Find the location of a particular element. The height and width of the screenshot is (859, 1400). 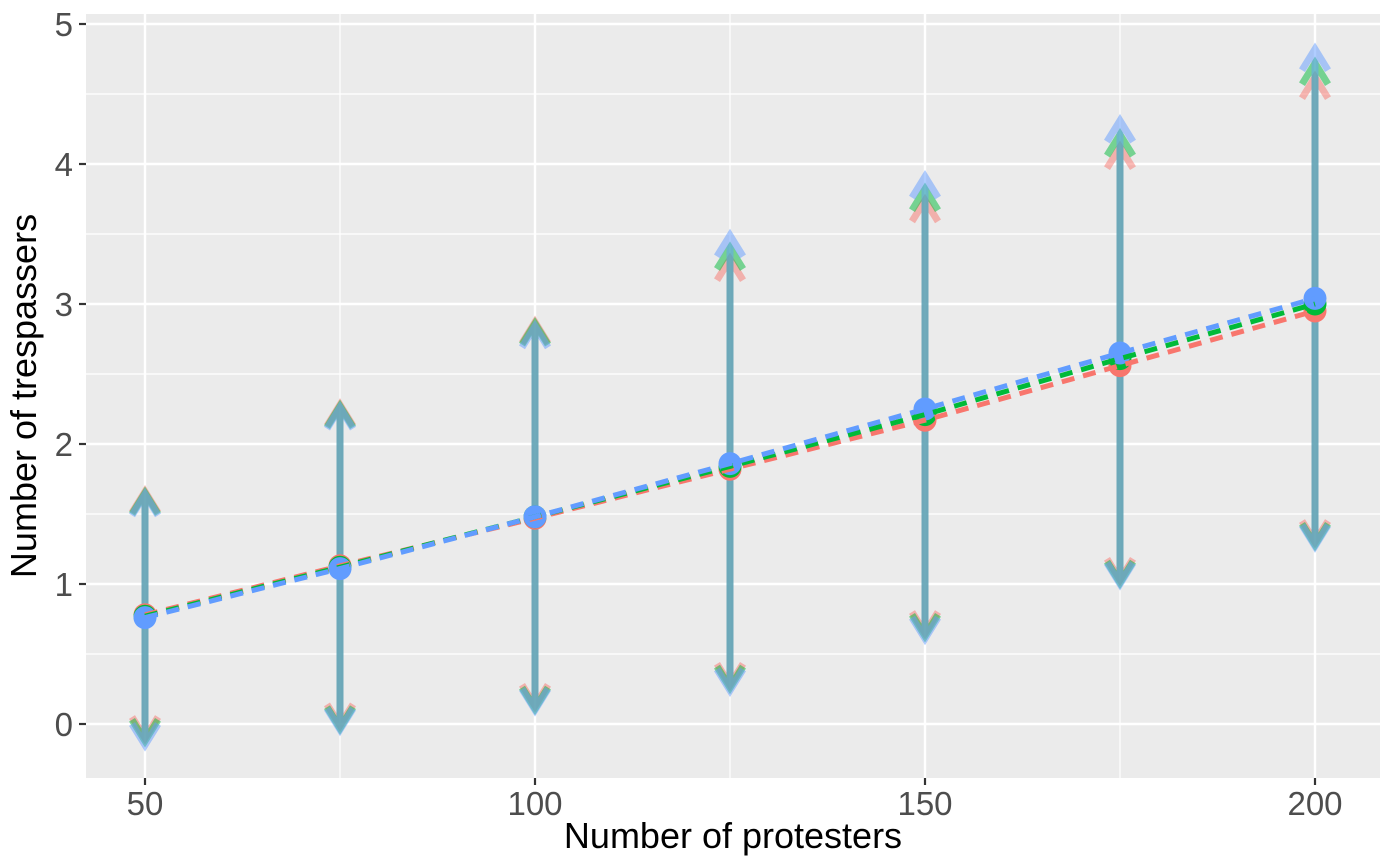

y-tick-label: 4 is located at coordinates (64, 164).